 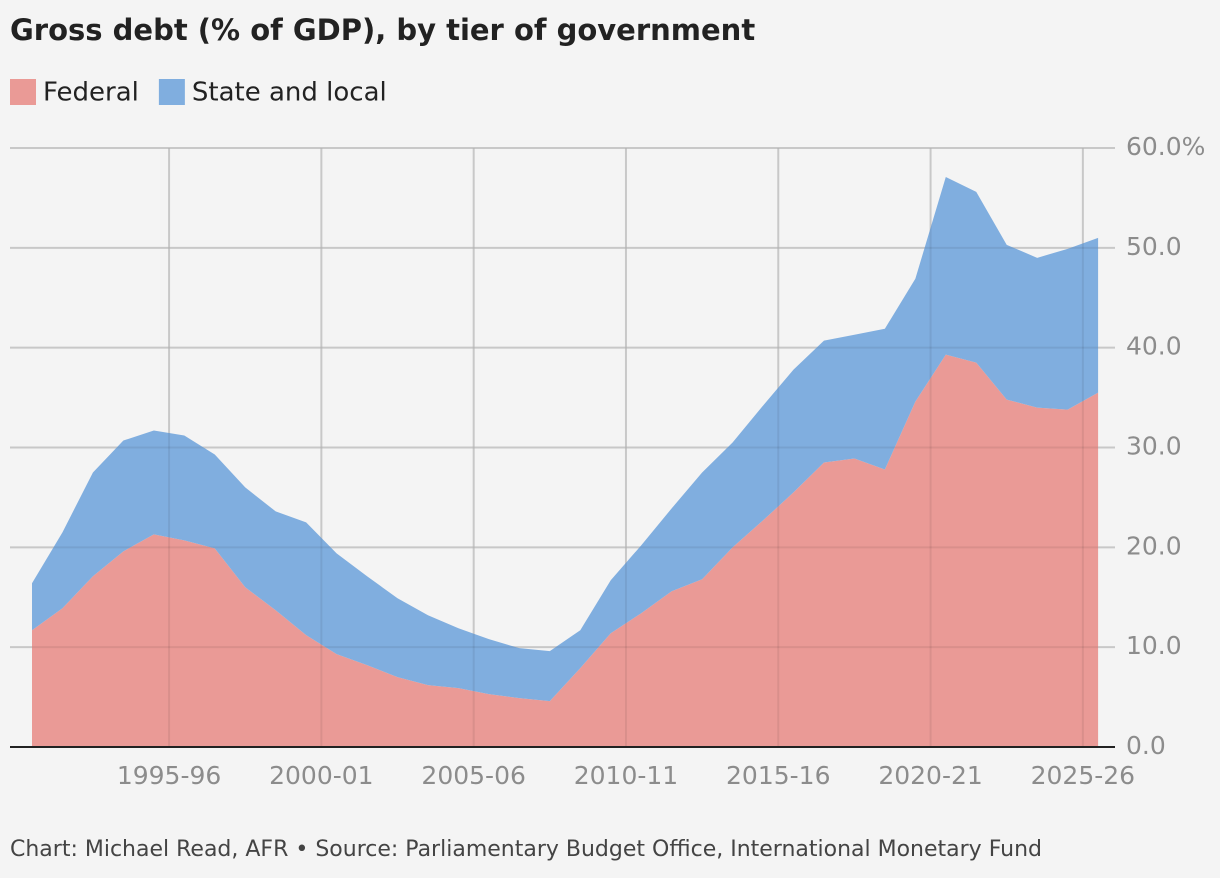 I want to click on y-tick-label: 60.0%, so click(x=1165, y=146).